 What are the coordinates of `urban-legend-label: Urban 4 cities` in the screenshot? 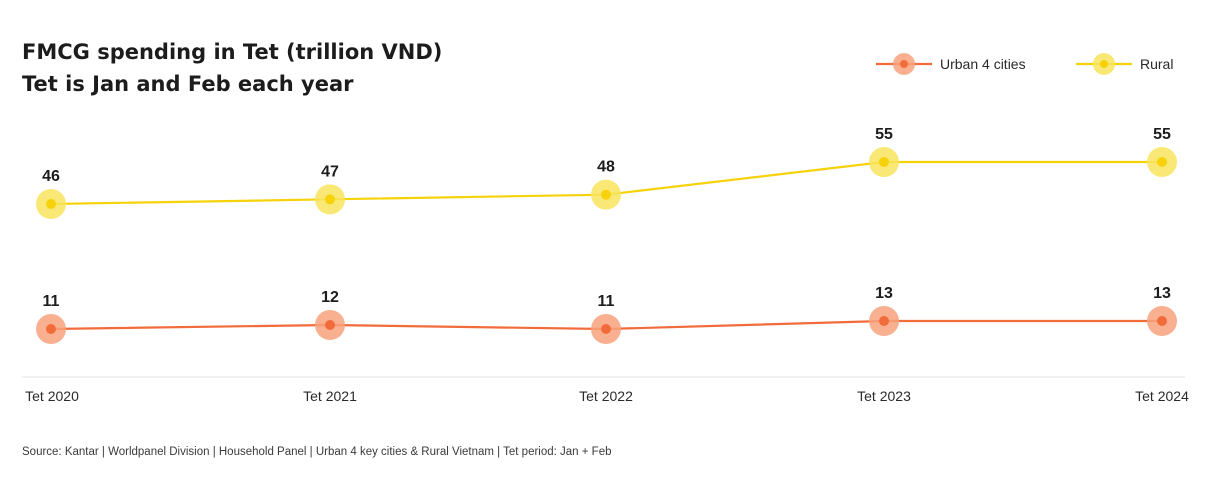 It's located at (983, 64).